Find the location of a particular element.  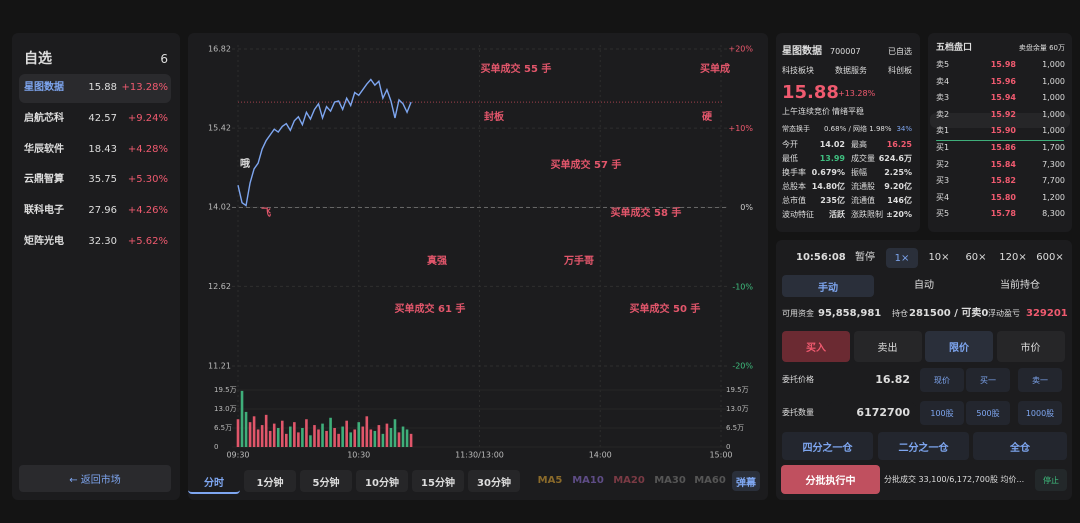

level-qty: 7,700 is located at coordinates (1053, 180).